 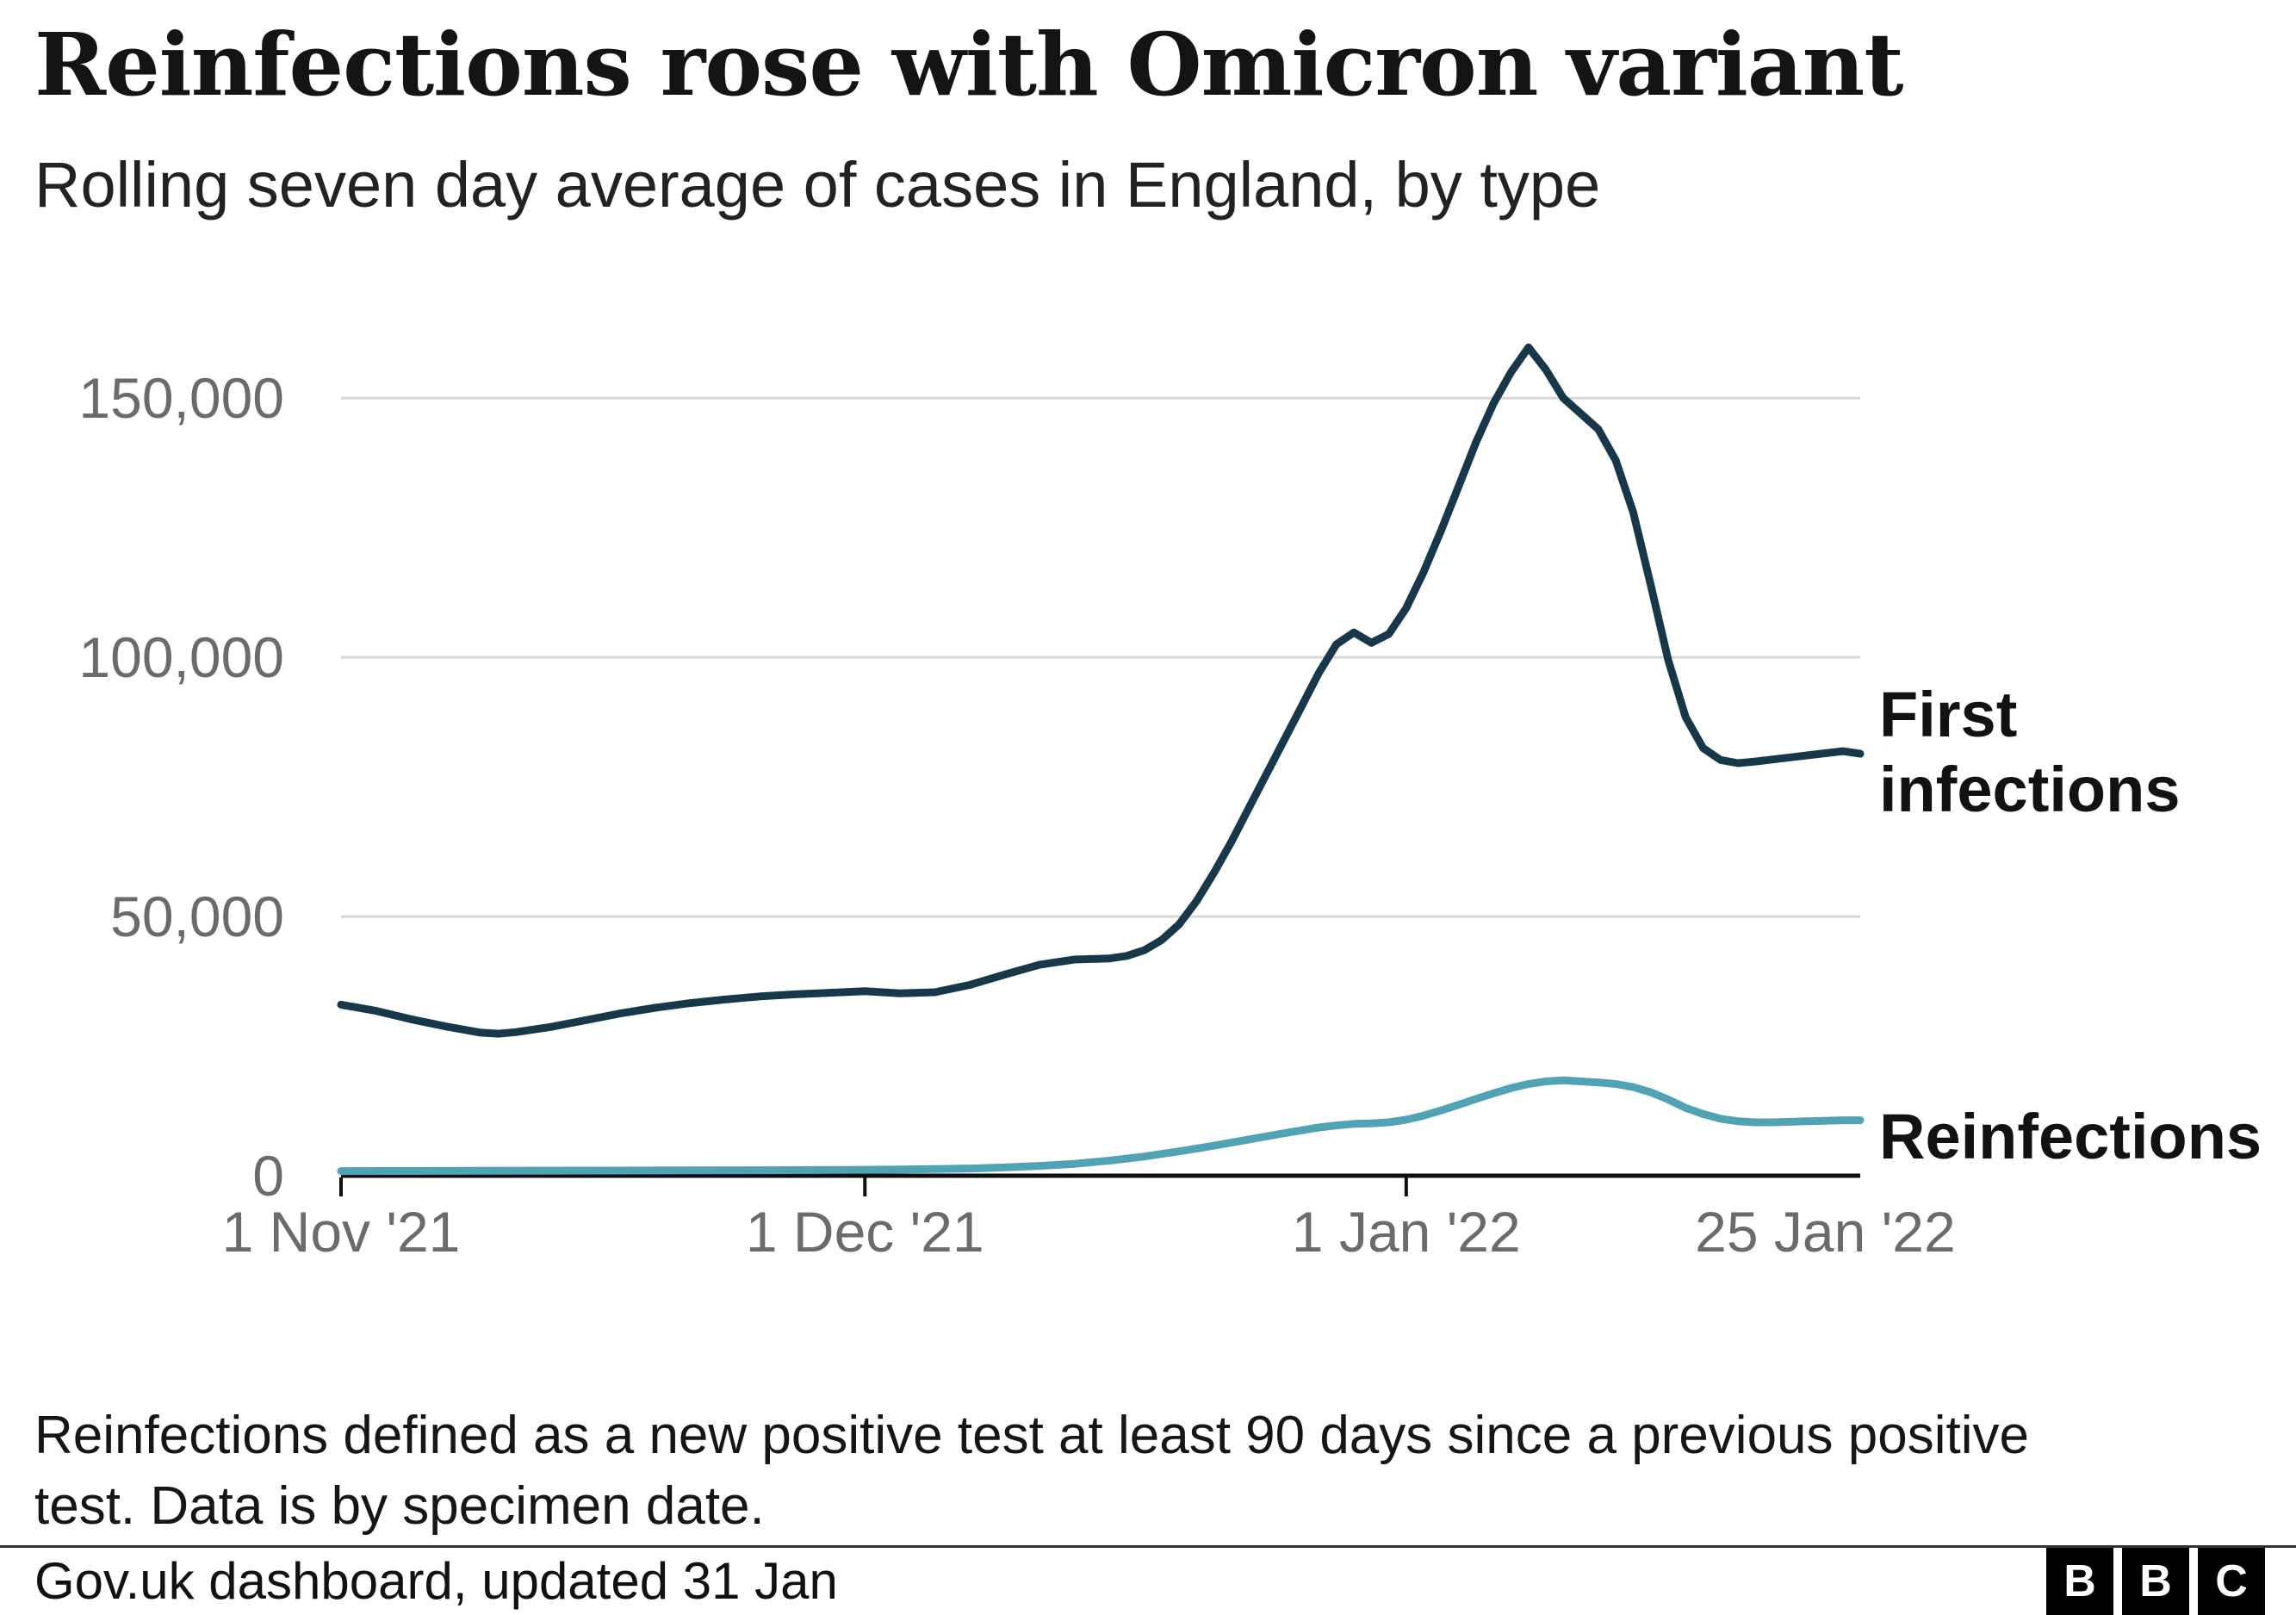 What do you see at coordinates (436, 1581) in the screenshot?
I see `source-text: Gov.uk dashboard, updated 31 Jan` at bounding box center [436, 1581].